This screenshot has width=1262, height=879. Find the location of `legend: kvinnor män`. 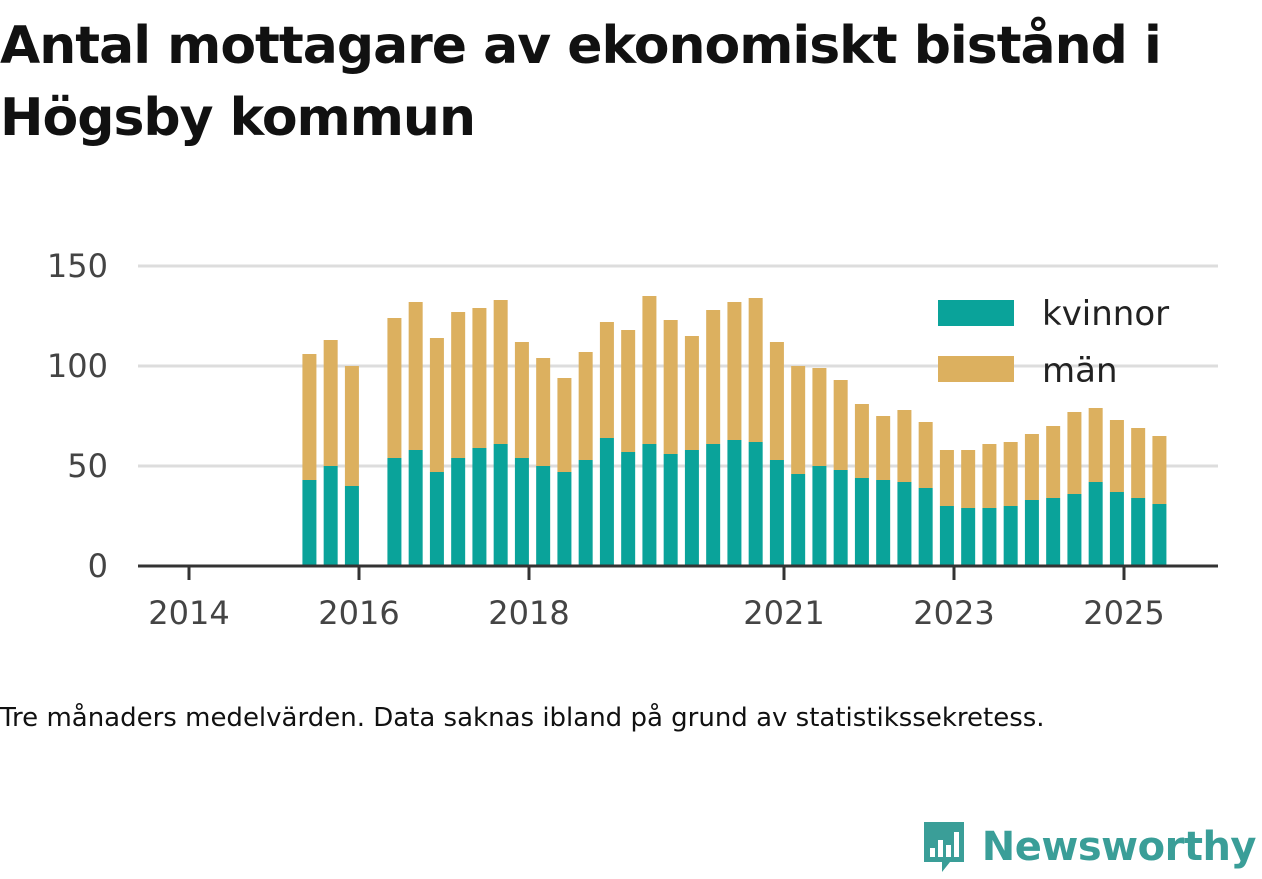

legend: kvinnor män is located at coordinates (1053, 342).